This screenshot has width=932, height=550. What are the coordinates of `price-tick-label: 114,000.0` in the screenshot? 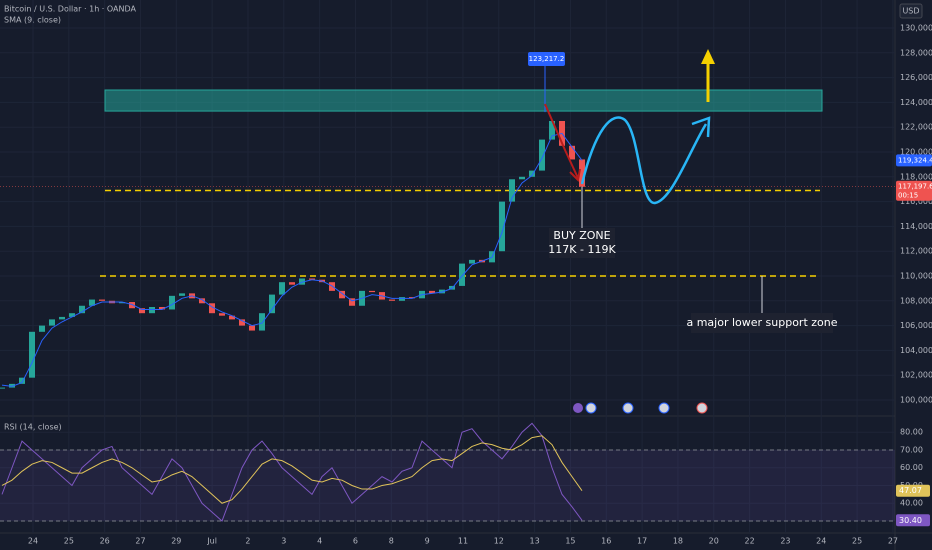 It's located at (916, 226).